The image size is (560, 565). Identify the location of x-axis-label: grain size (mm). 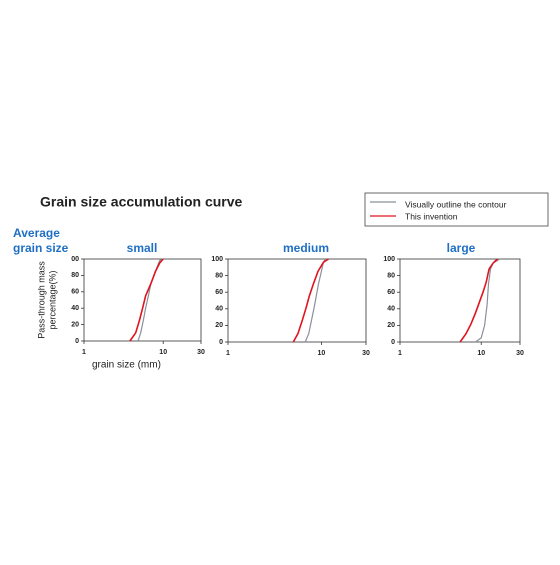
(126, 365).